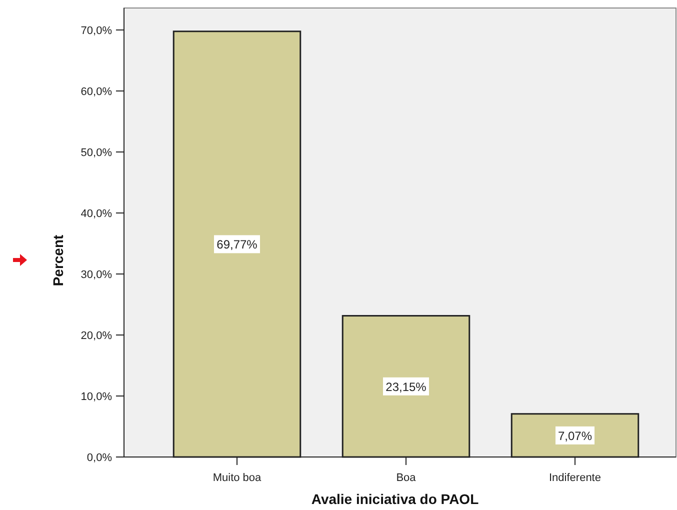 The height and width of the screenshot is (510, 677). I want to click on y-tick-label: 60,0%, so click(96, 92).